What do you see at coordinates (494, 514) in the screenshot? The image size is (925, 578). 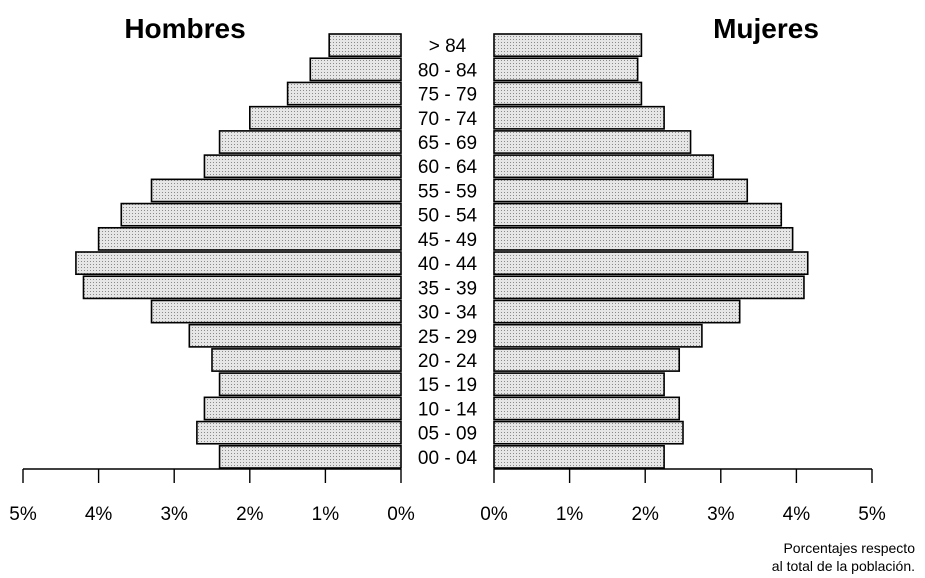 I see `tick-label-women-0: 0%` at bounding box center [494, 514].